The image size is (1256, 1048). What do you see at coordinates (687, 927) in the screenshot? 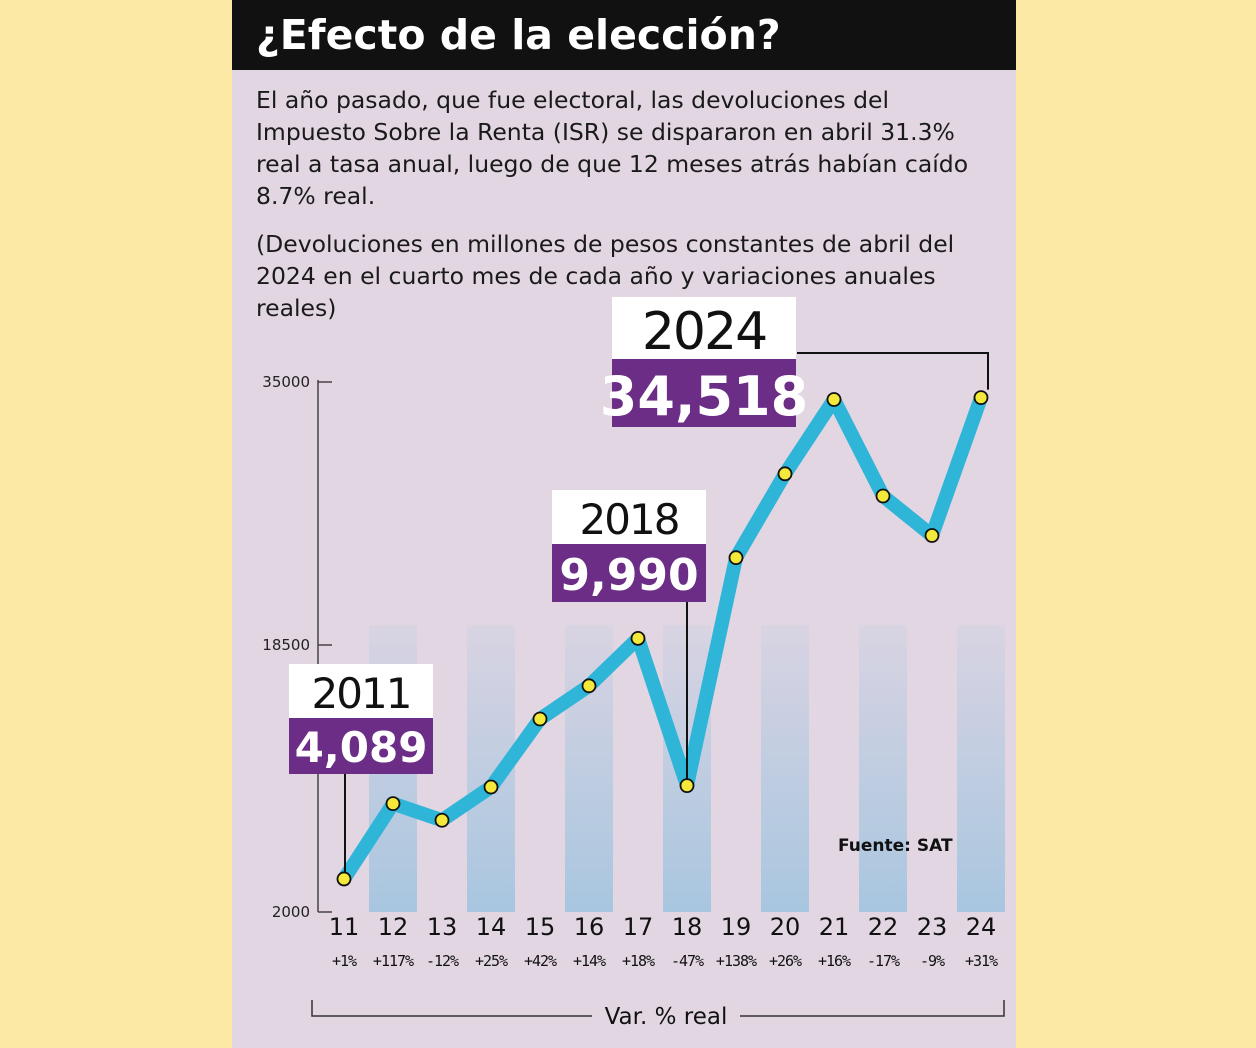
I see `x-tick-label: 18` at bounding box center [687, 927].